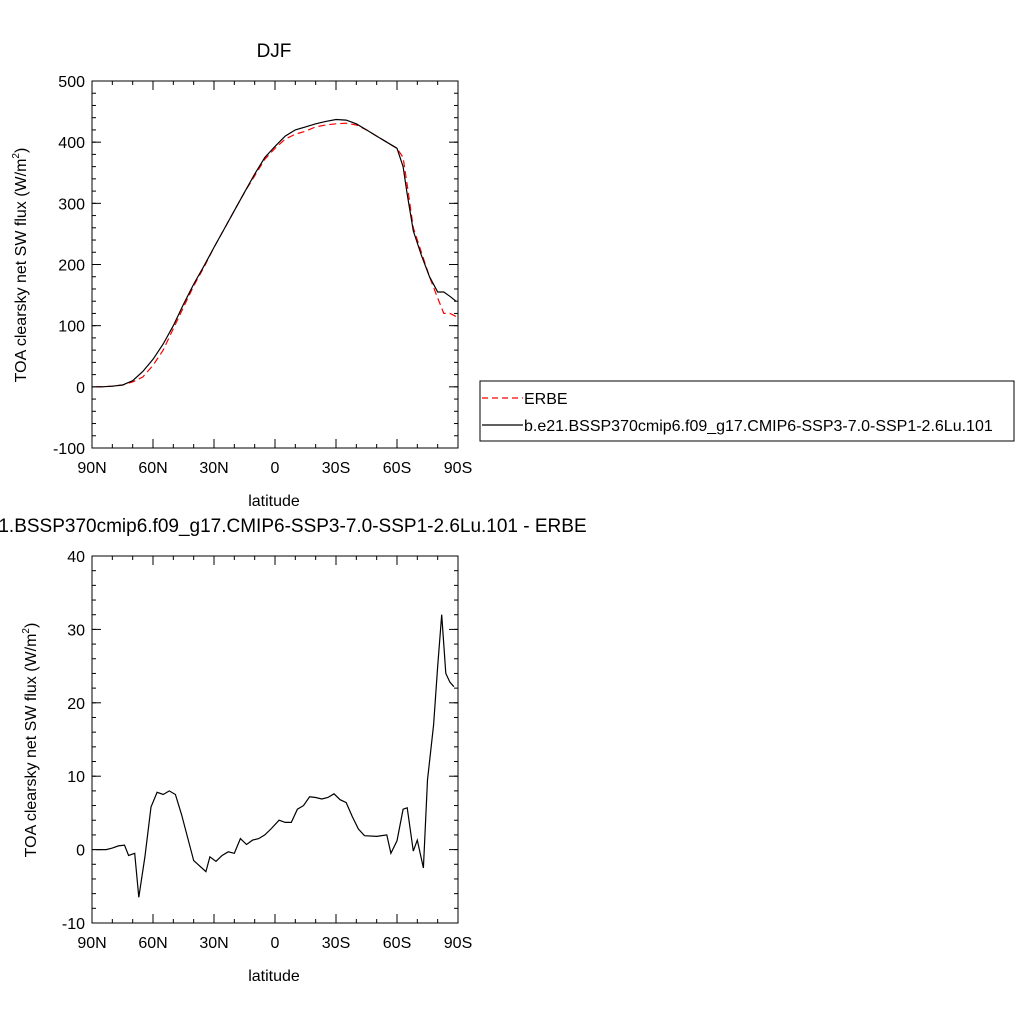 The image size is (1024, 1024). I want to click on bottom-x-tick-labels: 90N 60N 30N 0 30S 60S 90S, so click(274, 943).